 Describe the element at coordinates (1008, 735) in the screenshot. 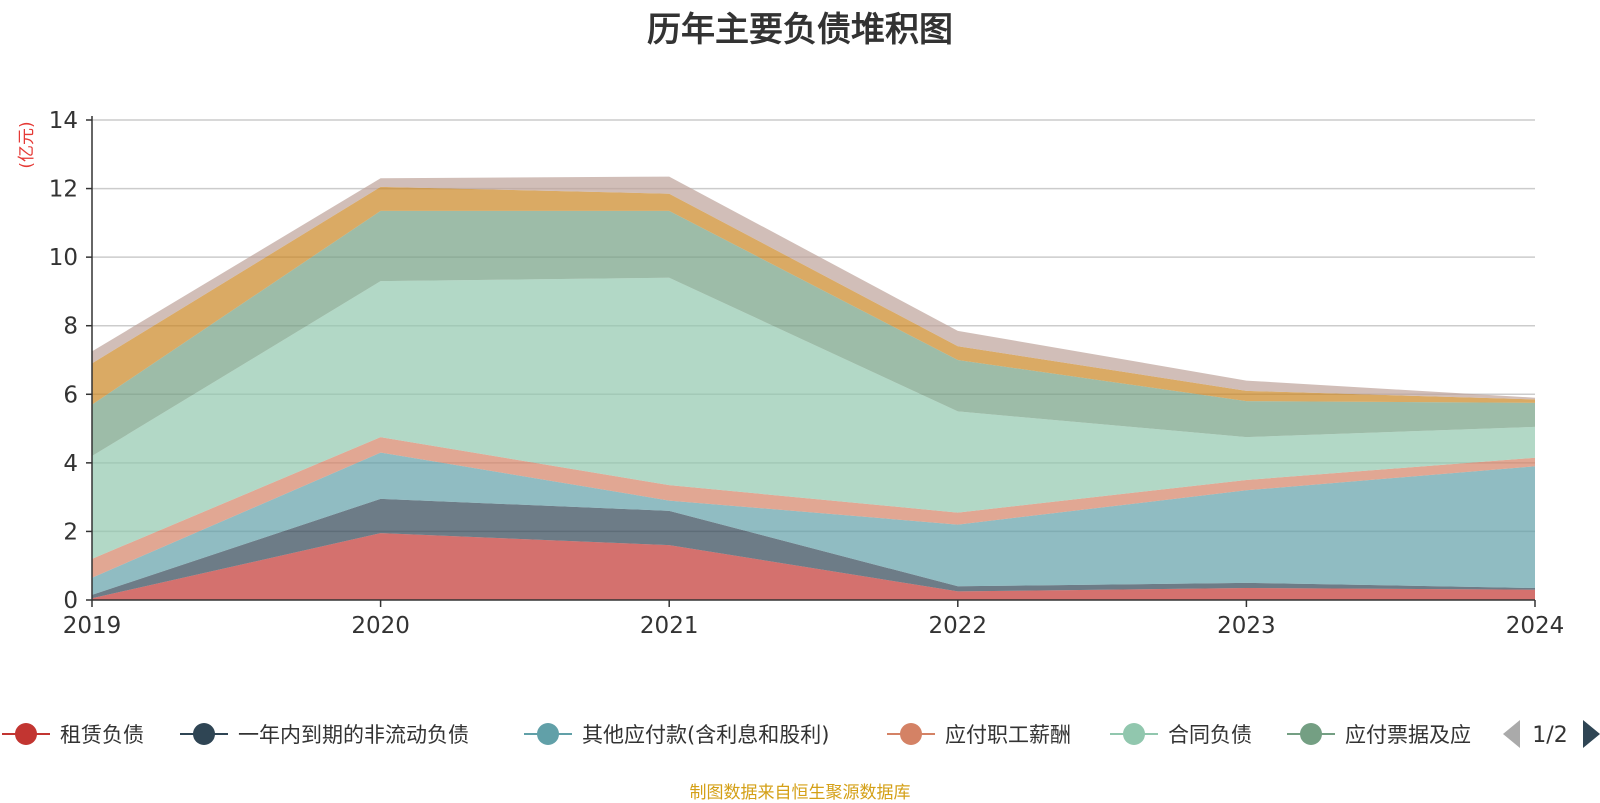

I see `legend-label: 应付职工薪酬` at that location.